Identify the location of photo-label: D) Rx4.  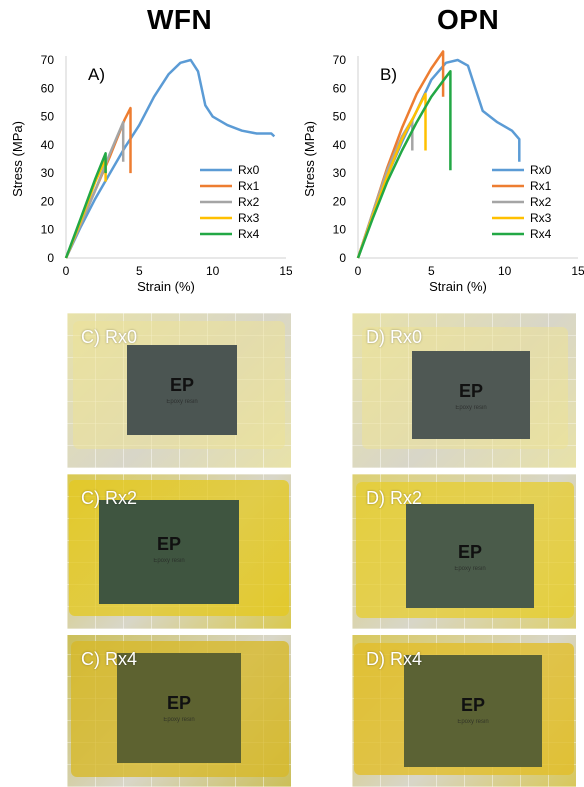
(394, 659).